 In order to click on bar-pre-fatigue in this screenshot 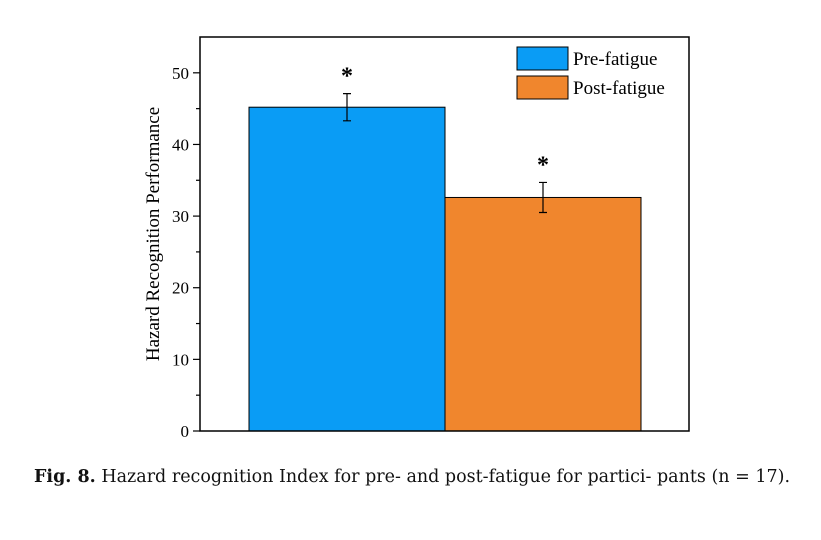, I will do `click(347, 269)`.